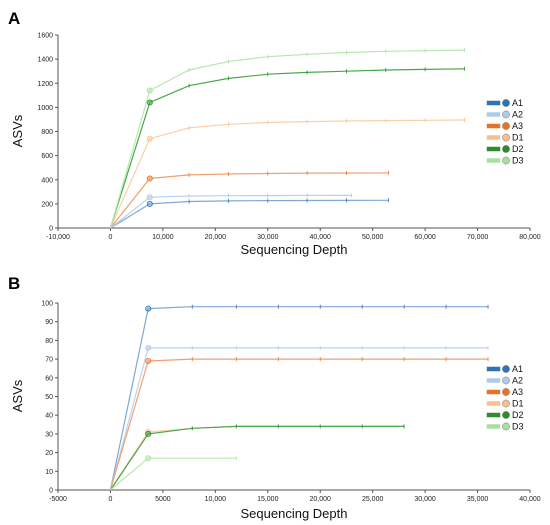 Image resolution: width=550 pixels, height=525 pixels. I want to click on x-tick-label: 70,000, so click(478, 237).